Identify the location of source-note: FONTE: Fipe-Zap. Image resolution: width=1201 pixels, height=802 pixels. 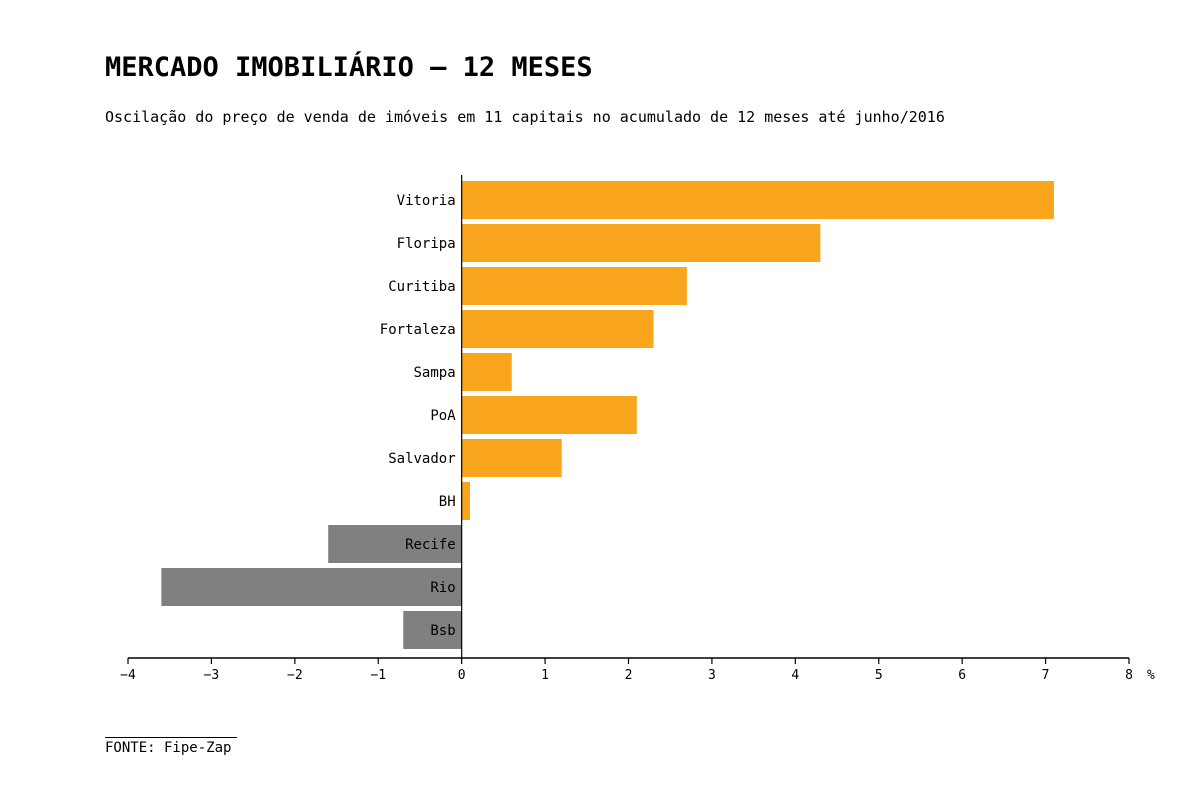
(168, 748).